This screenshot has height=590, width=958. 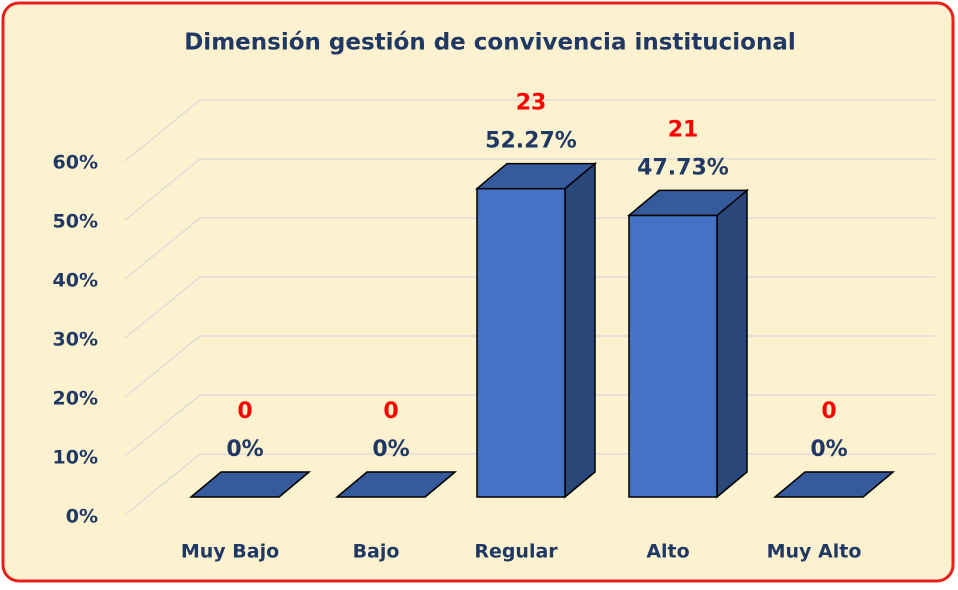 I want to click on x-tick-label: Alto, so click(x=667, y=552).